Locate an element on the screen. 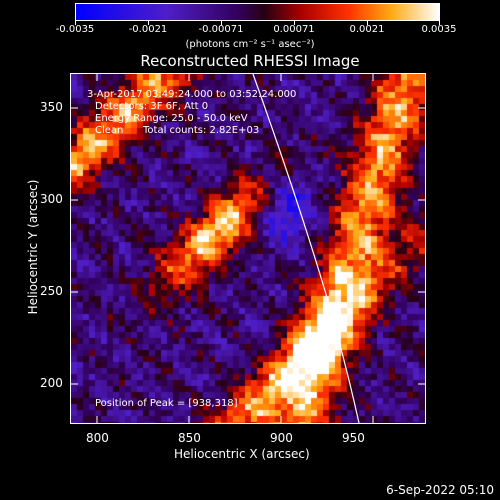 The height and width of the screenshot is (500, 500). colorbar-tick-label: -0.0021 is located at coordinates (148, 29).